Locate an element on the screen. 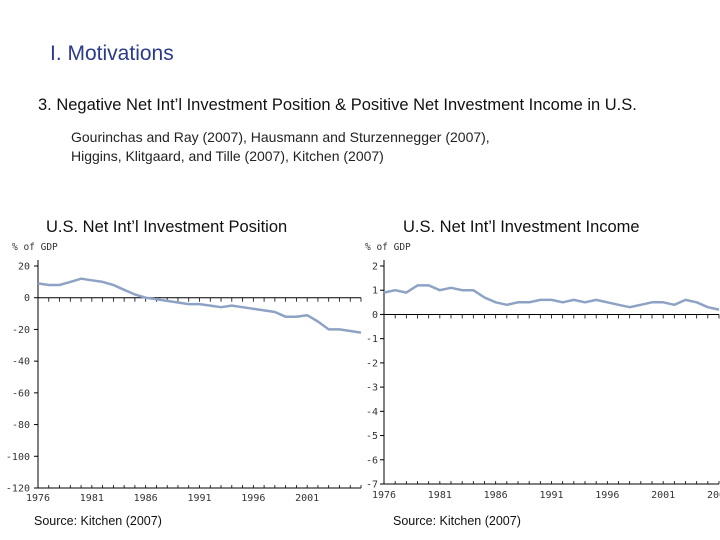 The height and width of the screenshot is (540, 720). y-tick-label: -20 is located at coordinates (21, 330).